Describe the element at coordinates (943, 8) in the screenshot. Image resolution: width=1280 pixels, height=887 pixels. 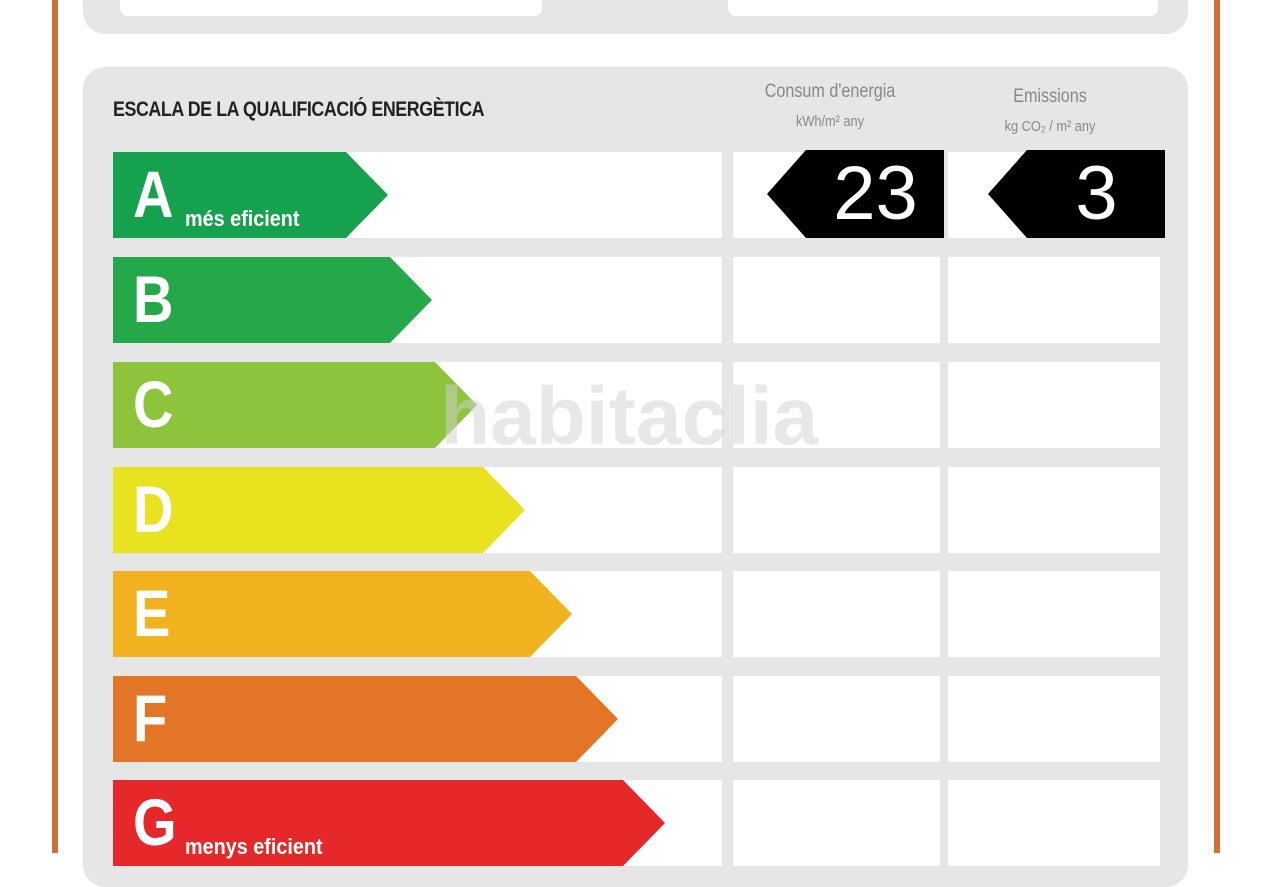
I see `header-field-right` at that location.